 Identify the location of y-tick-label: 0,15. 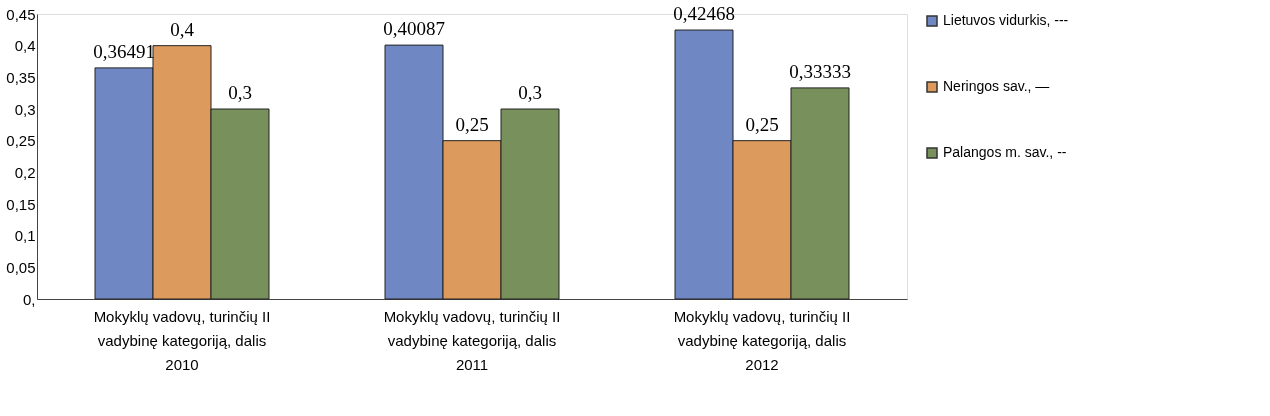
(21, 204).